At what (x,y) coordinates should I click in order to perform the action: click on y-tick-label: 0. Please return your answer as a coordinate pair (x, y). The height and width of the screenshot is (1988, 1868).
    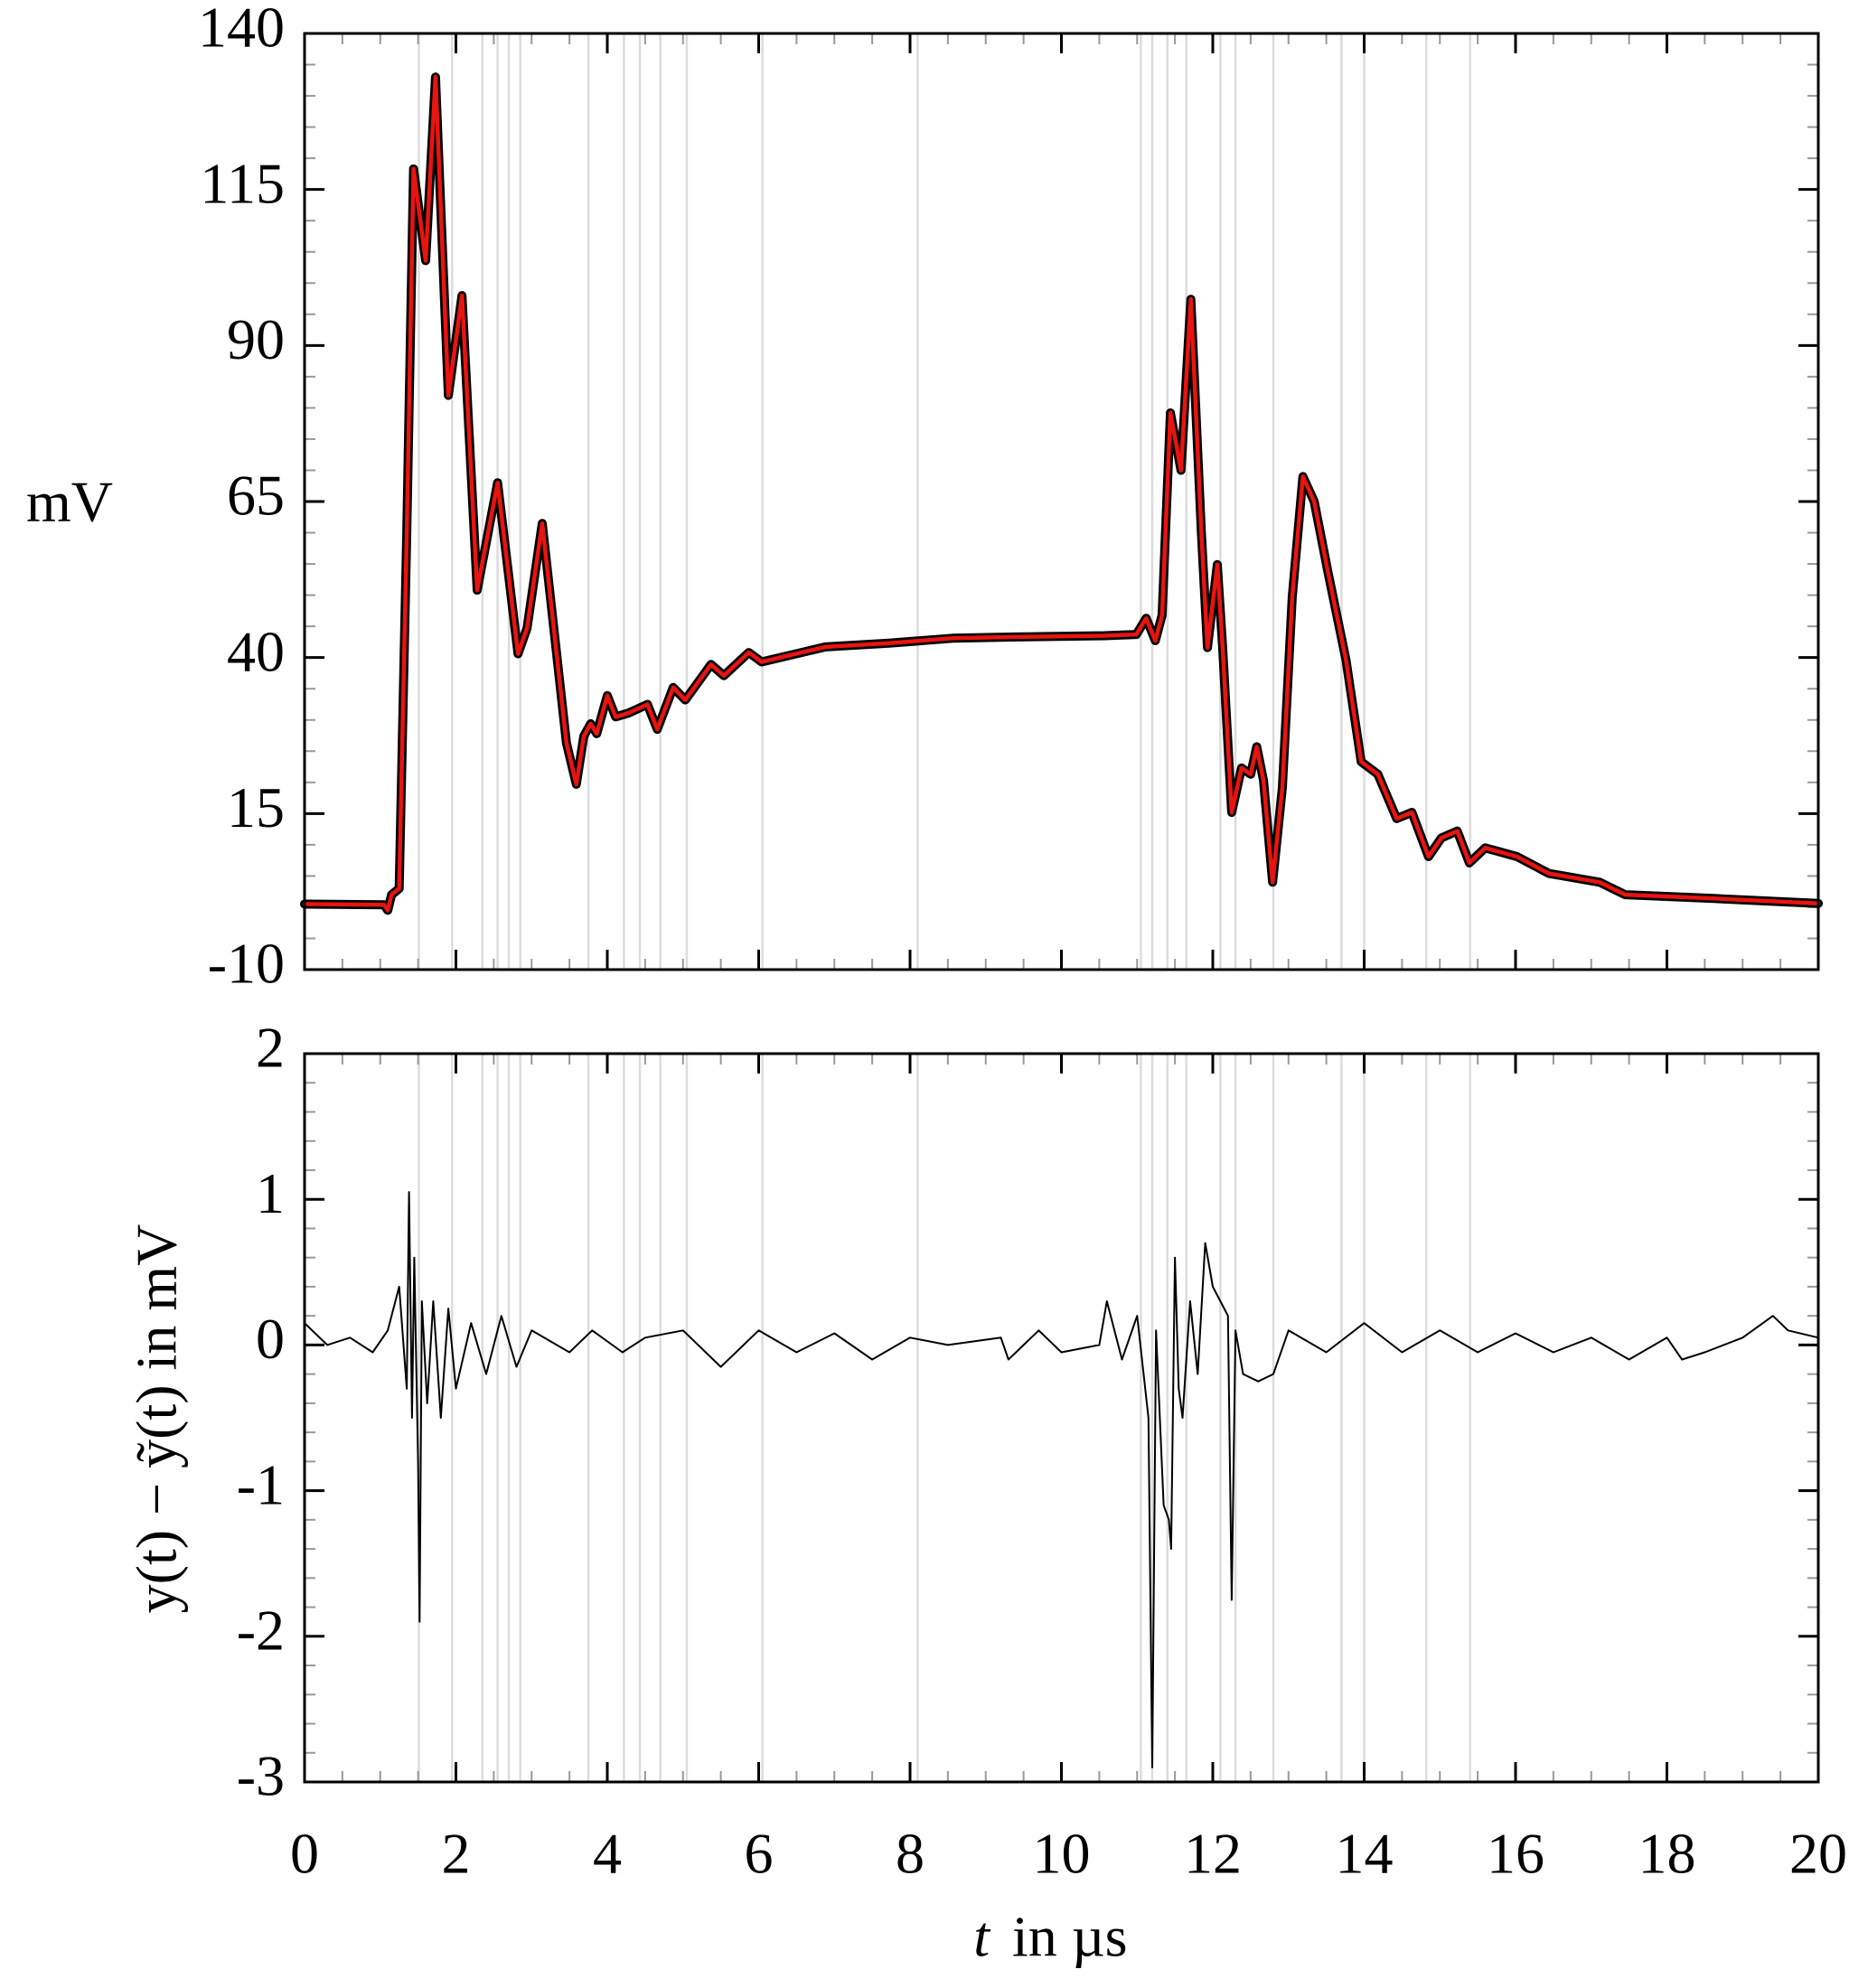
    Looking at the image, I should click on (270, 1339).